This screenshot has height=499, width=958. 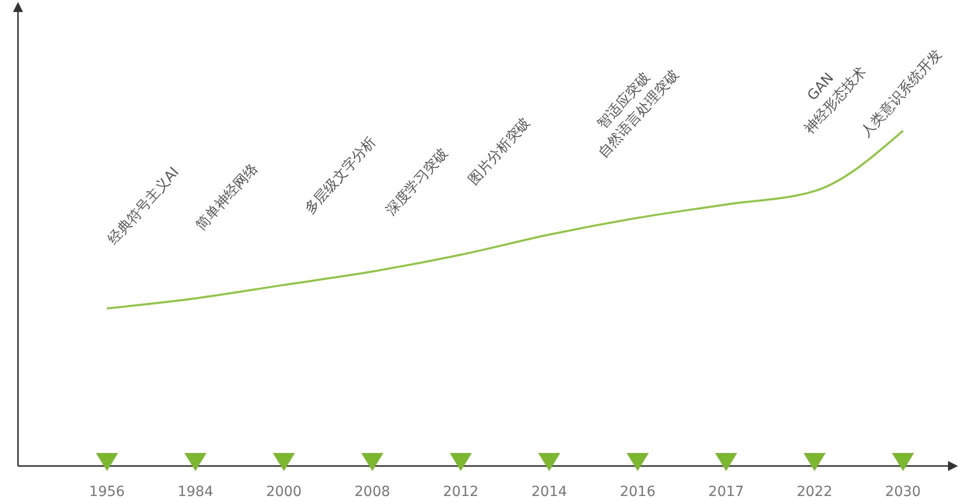 What do you see at coordinates (372, 491) in the screenshot?
I see `x-tick-label: 2008` at bounding box center [372, 491].